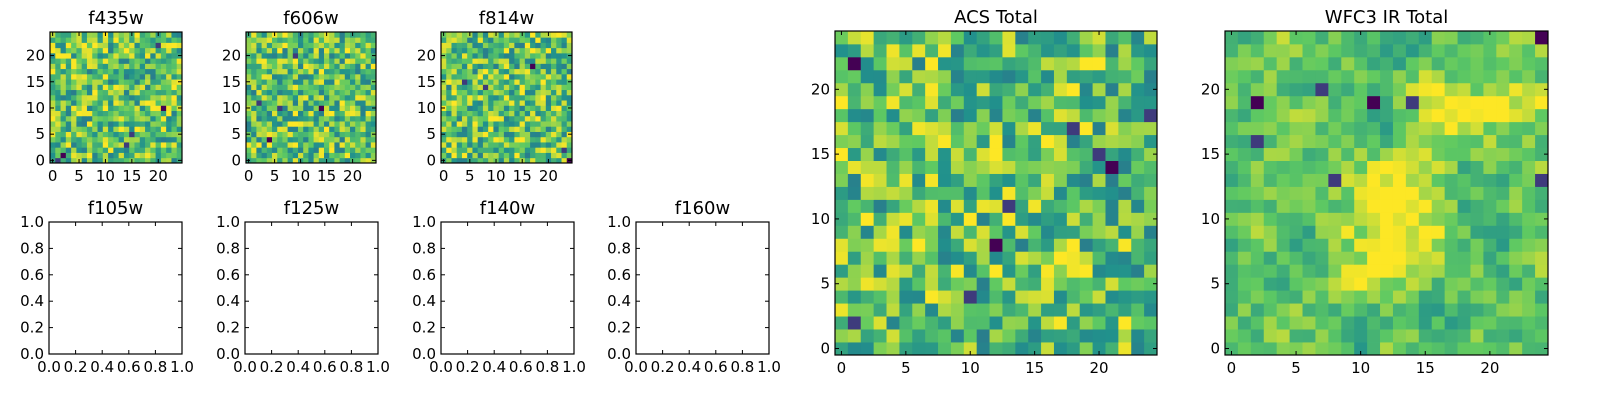 The width and height of the screenshot is (1600, 400). Describe the element at coordinates (102, 367) in the screenshot. I see `x-tick-label: 0.4` at that location.